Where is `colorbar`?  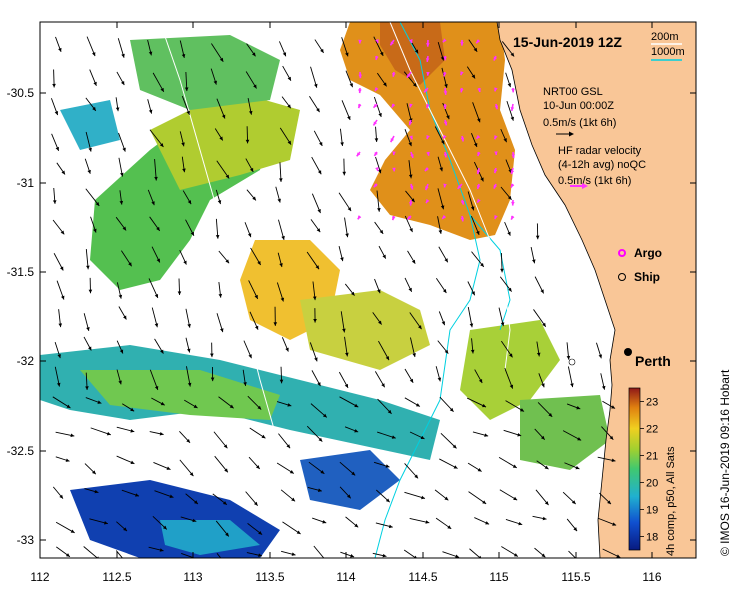 colorbar is located at coordinates (634, 469).